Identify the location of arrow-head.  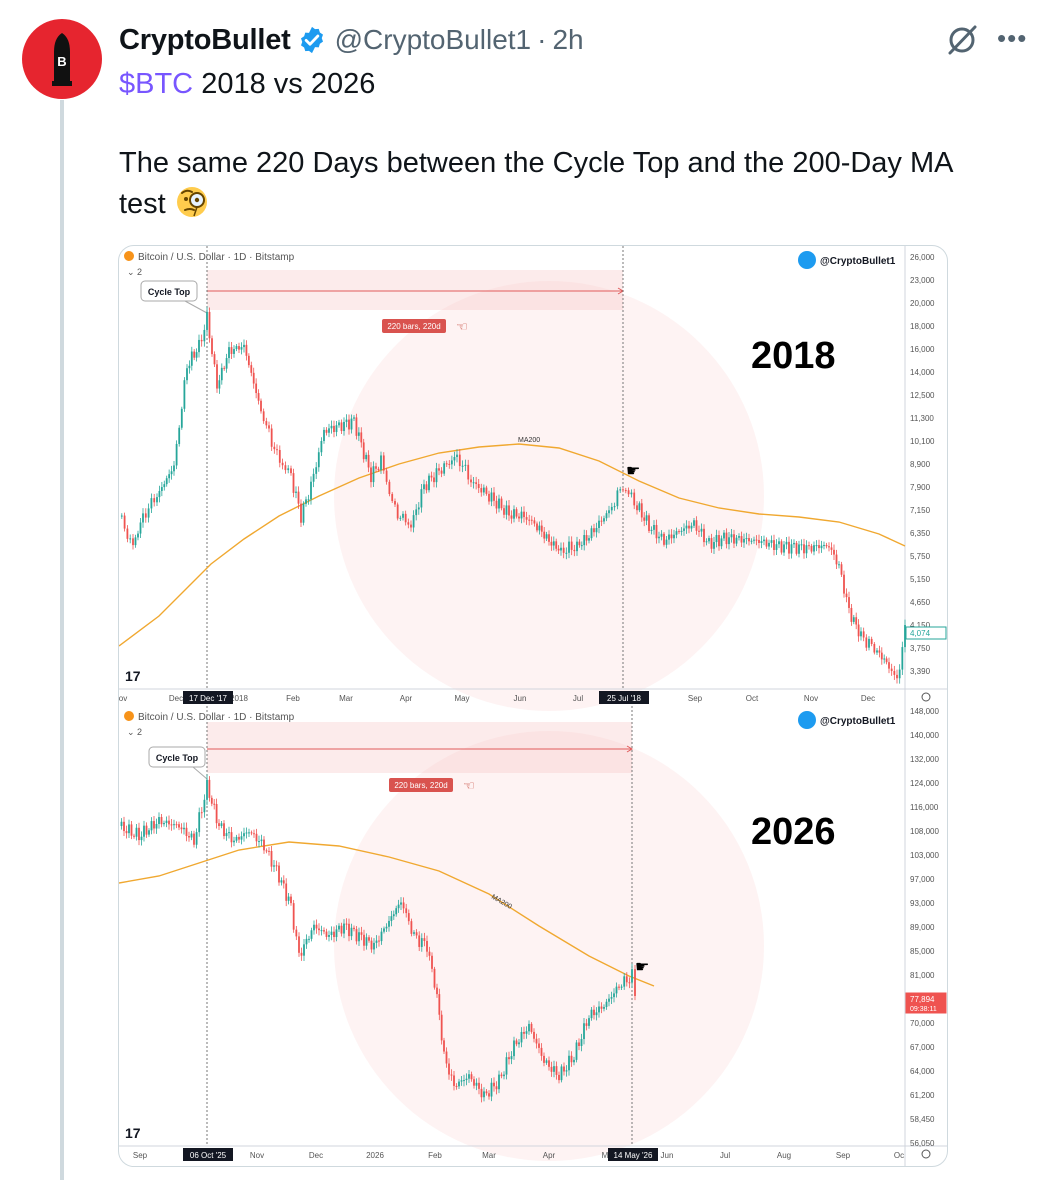
(629, 749).